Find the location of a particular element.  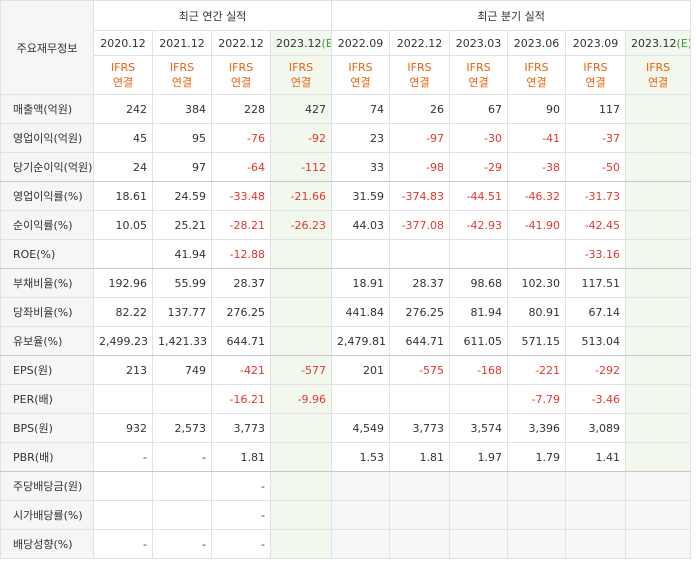

cell-value: -38 is located at coordinates (537, 167).